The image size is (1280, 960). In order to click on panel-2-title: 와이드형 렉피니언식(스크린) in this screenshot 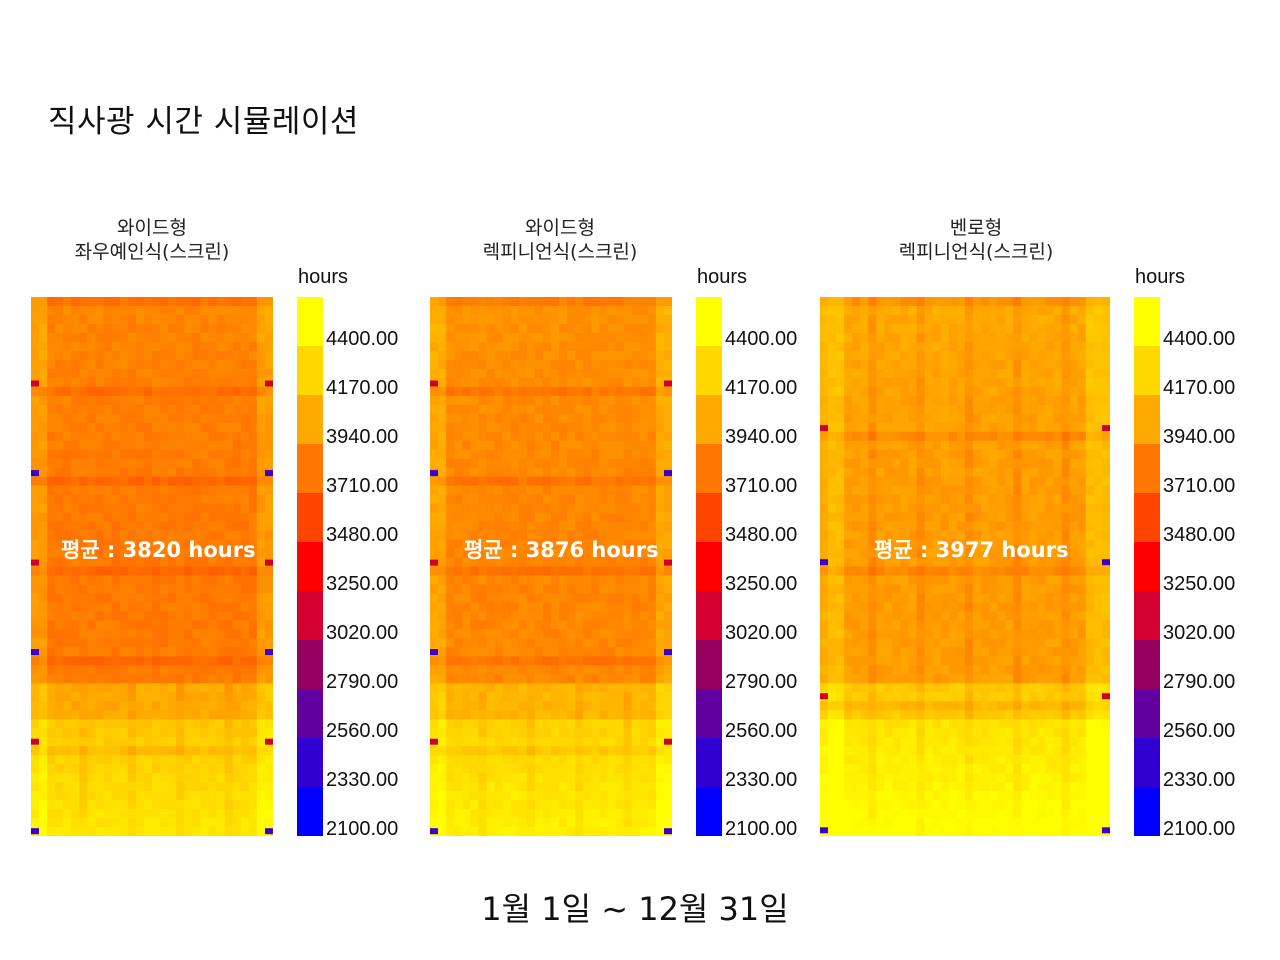, I will do `click(560, 240)`.